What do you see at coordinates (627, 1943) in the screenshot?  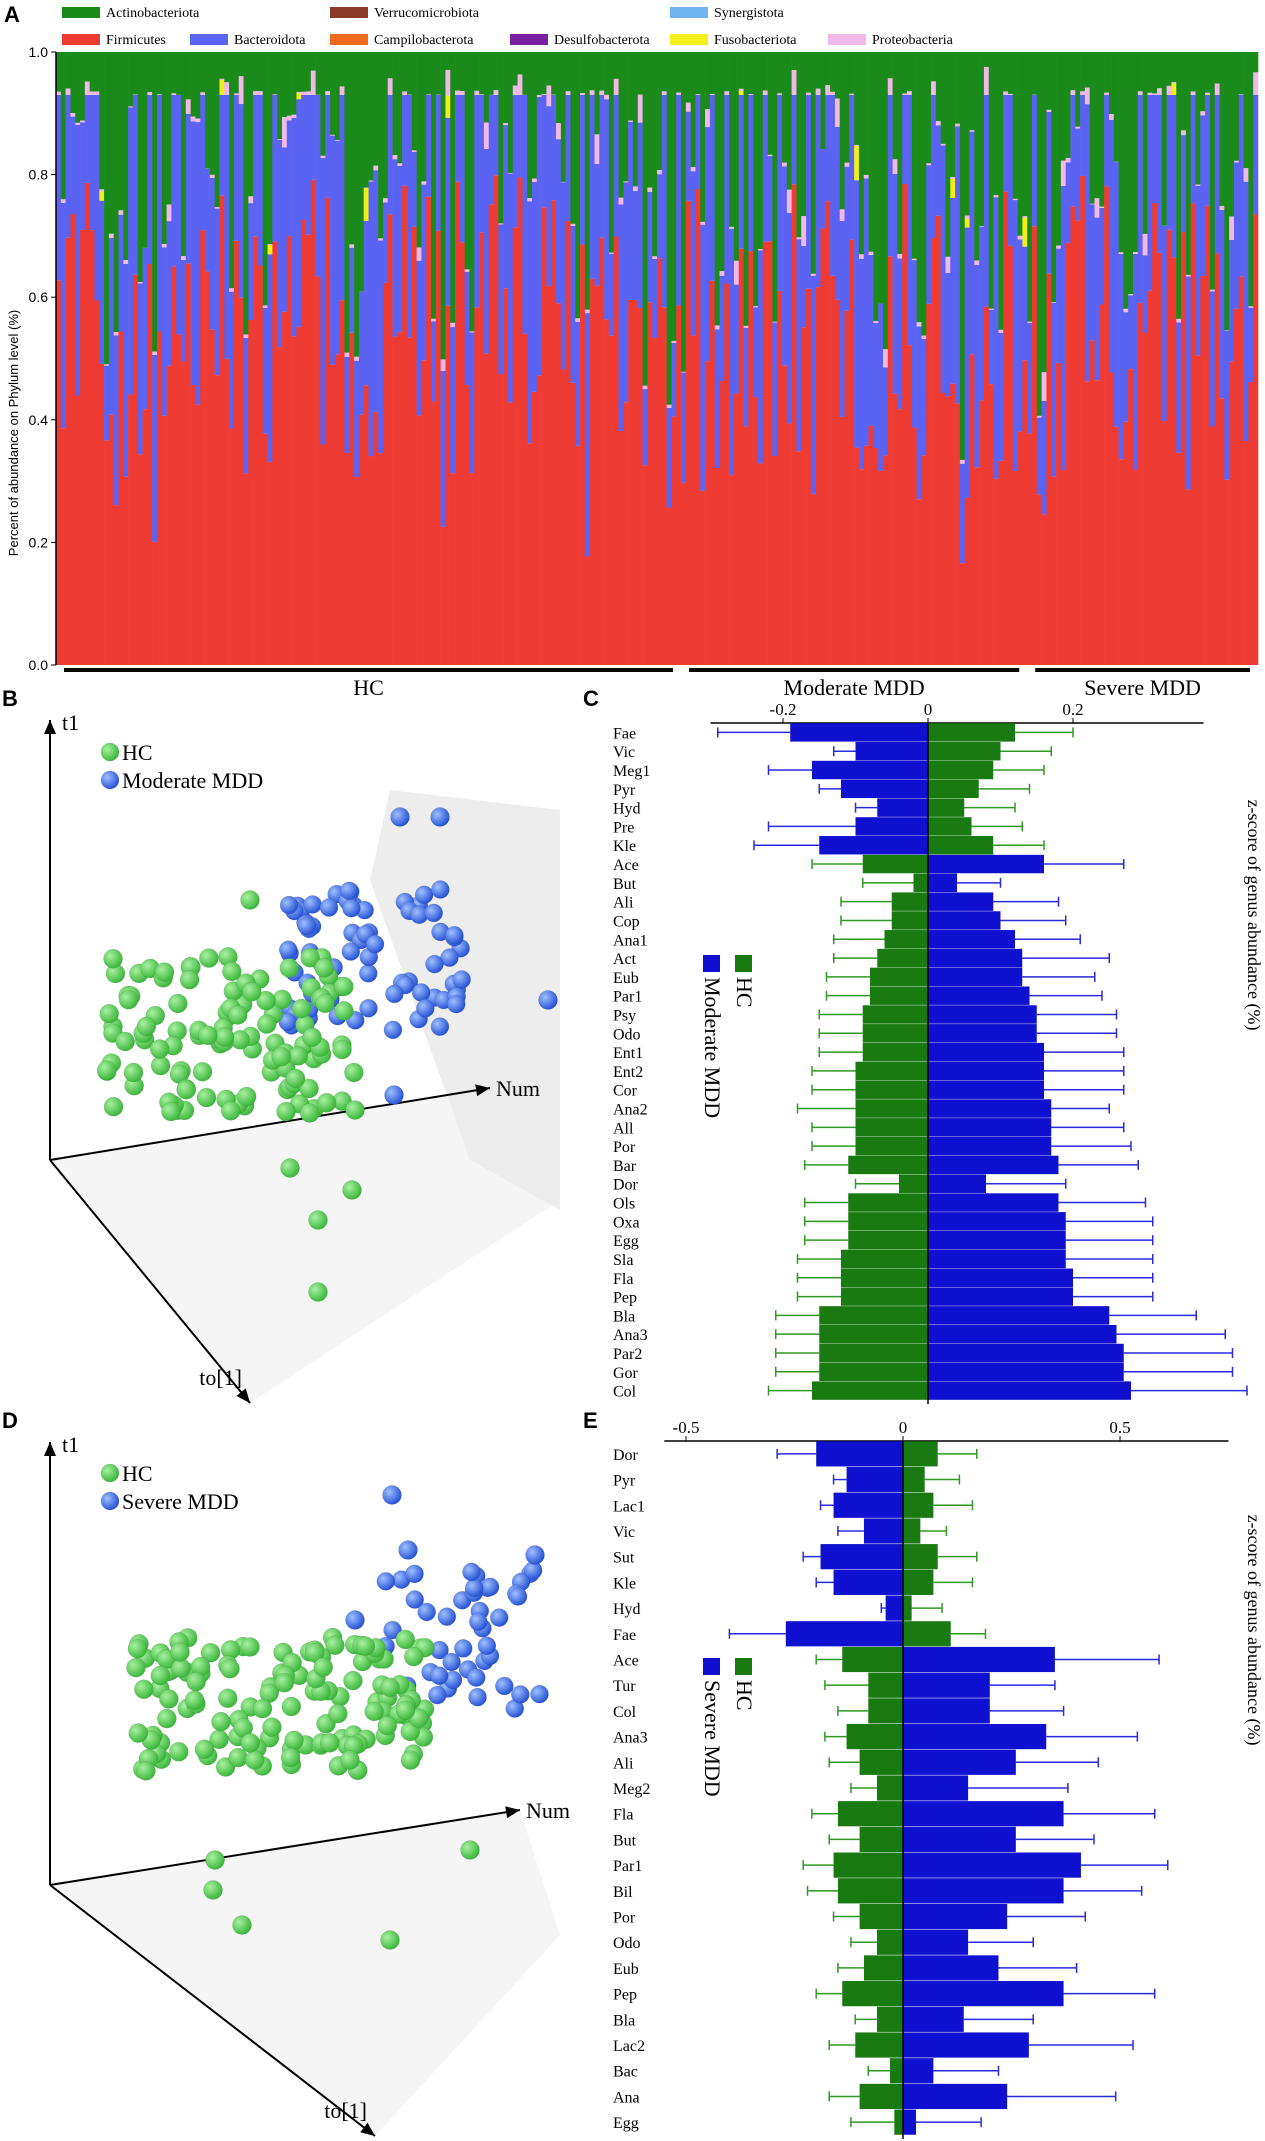 I see `category-label-odo: Odo` at bounding box center [627, 1943].